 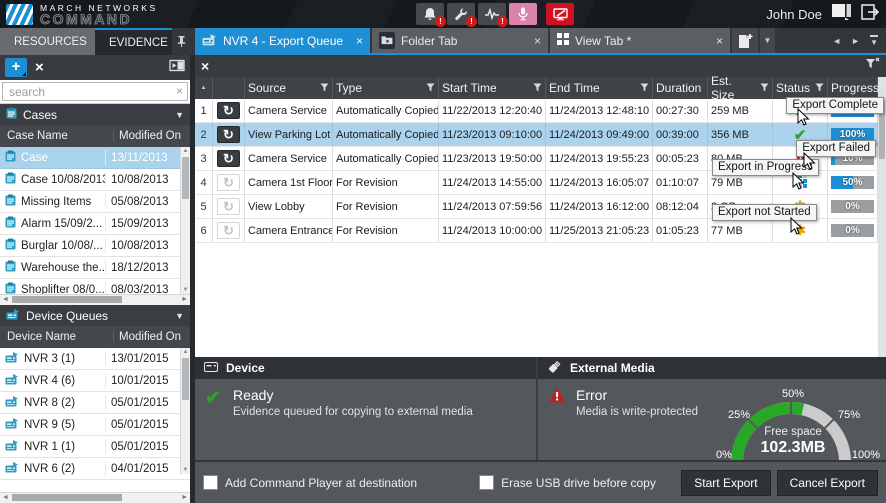 I want to click on device-queue-row: NVR 3 (1) 13/01/2015, so click(x=95, y=359).